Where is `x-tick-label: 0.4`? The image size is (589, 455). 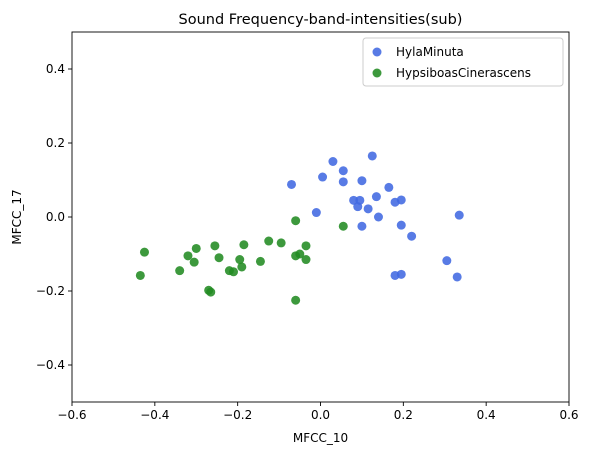 x-tick-label: 0.4 is located at coordinates (486, 415).